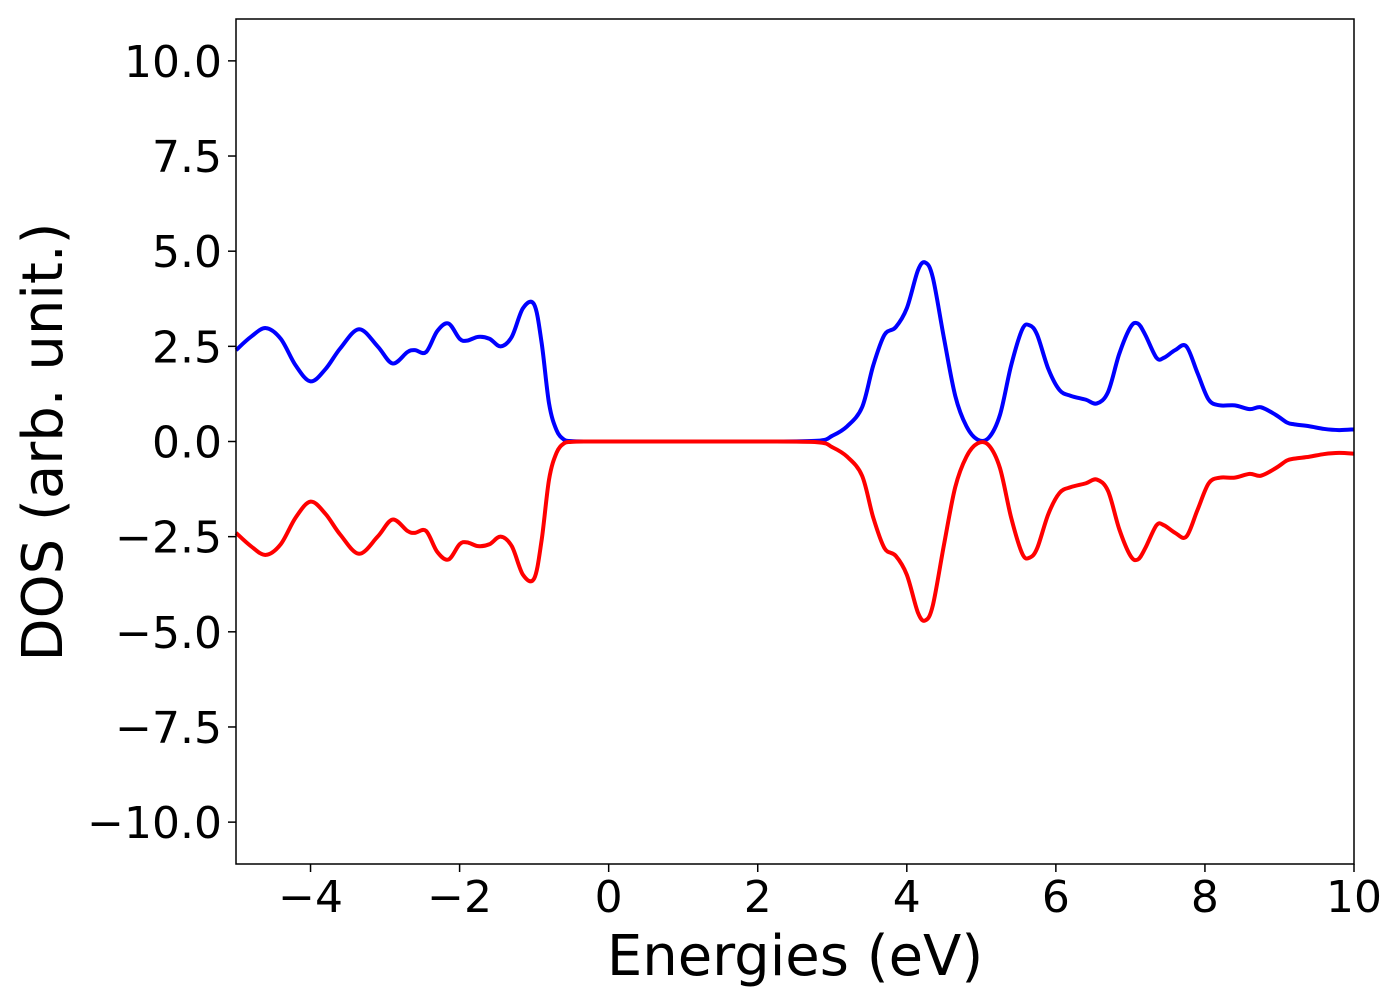  What do you see at coordinates (1205, 897) in the screenshot?
I see `x-tick-label: 8` at bounding box center [1205, 897].